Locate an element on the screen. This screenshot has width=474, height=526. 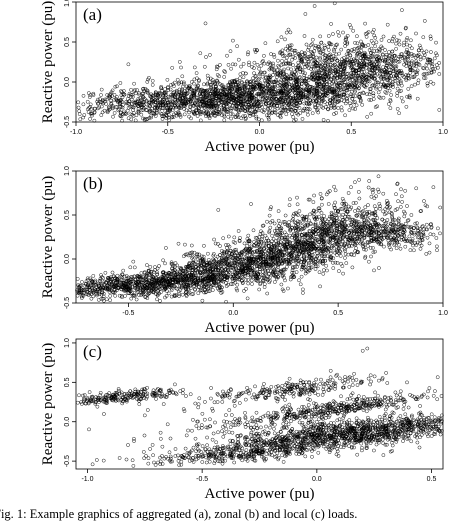
y-tick-label: 0.5 is located at coordinates (67, 42).